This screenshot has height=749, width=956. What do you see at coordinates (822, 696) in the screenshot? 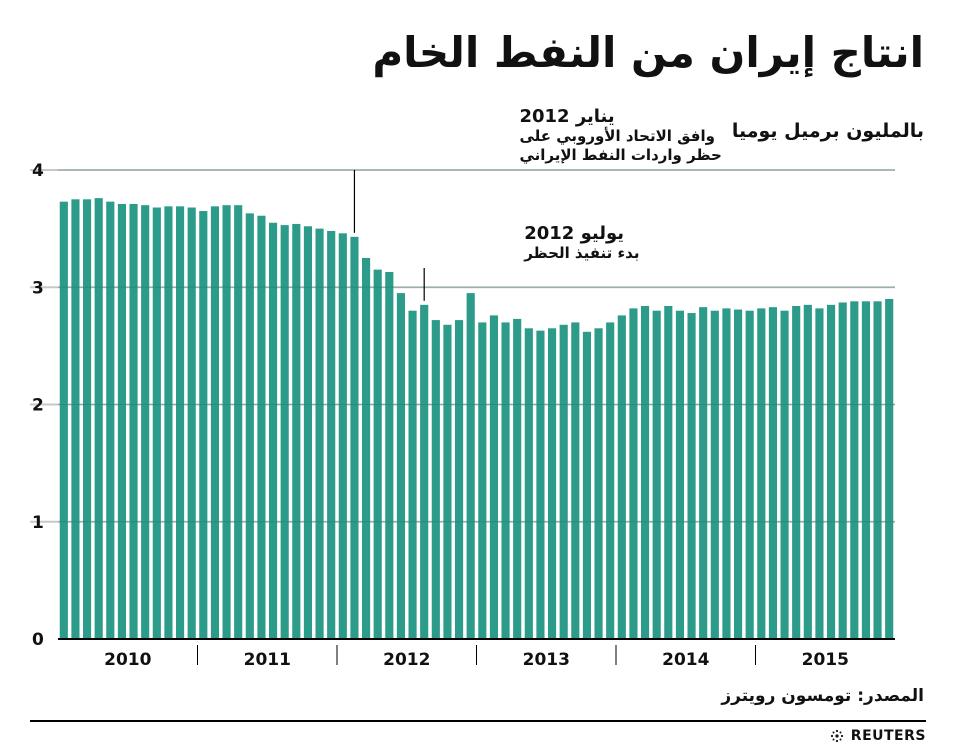
I see `source-note: المصدر: تومسون رويترز` at bounding box center [822, 696].